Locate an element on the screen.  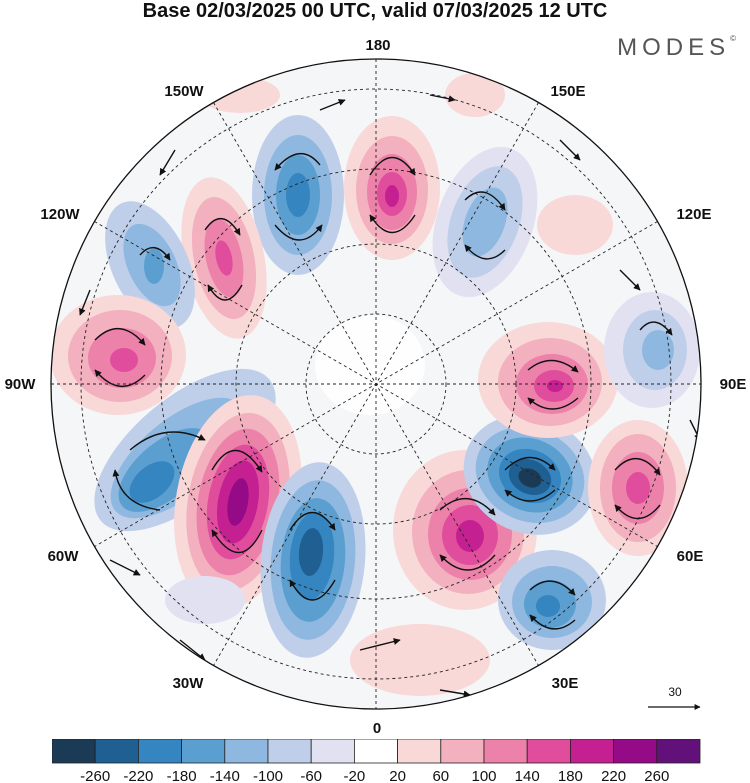
colorbar-tick-label: 260 is located at coordinates (656, 775).